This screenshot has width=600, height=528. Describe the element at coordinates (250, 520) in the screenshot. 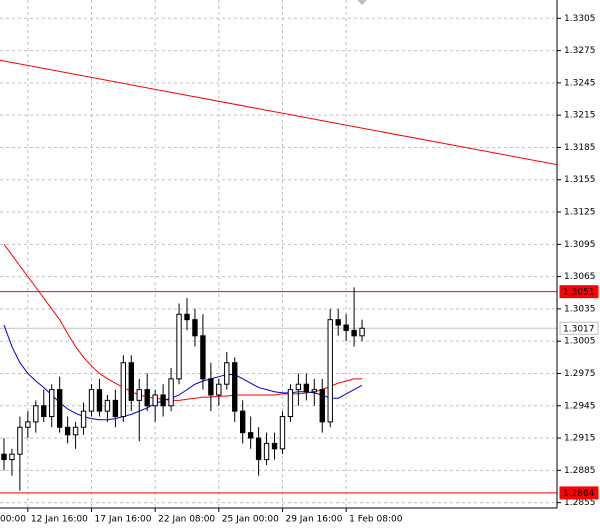

I see `x-tick-label: 25 Jan 00:00` at that location.